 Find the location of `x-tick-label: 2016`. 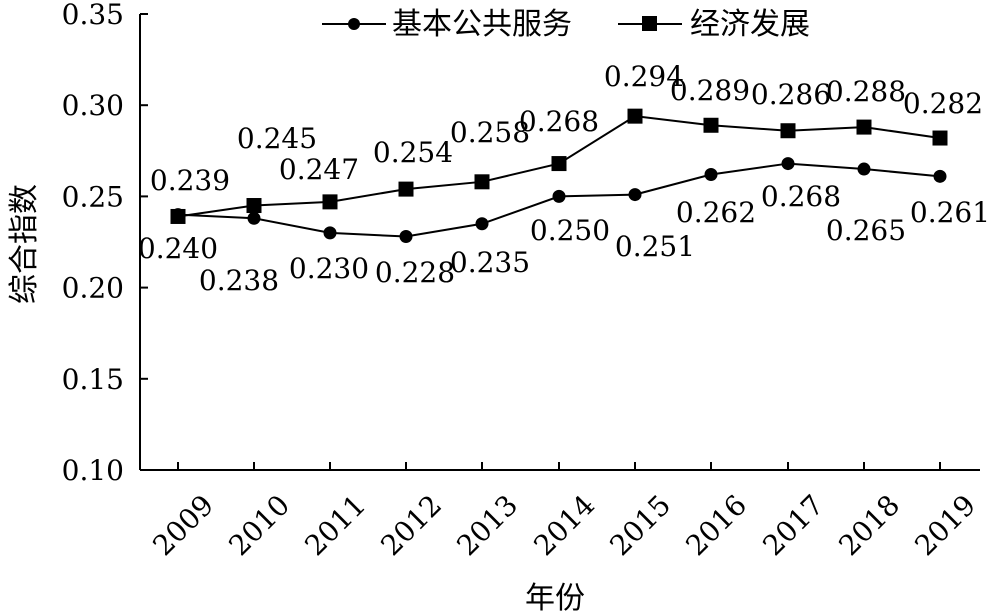

x-tick-label: 2016 is located at coordinates (716, 525).